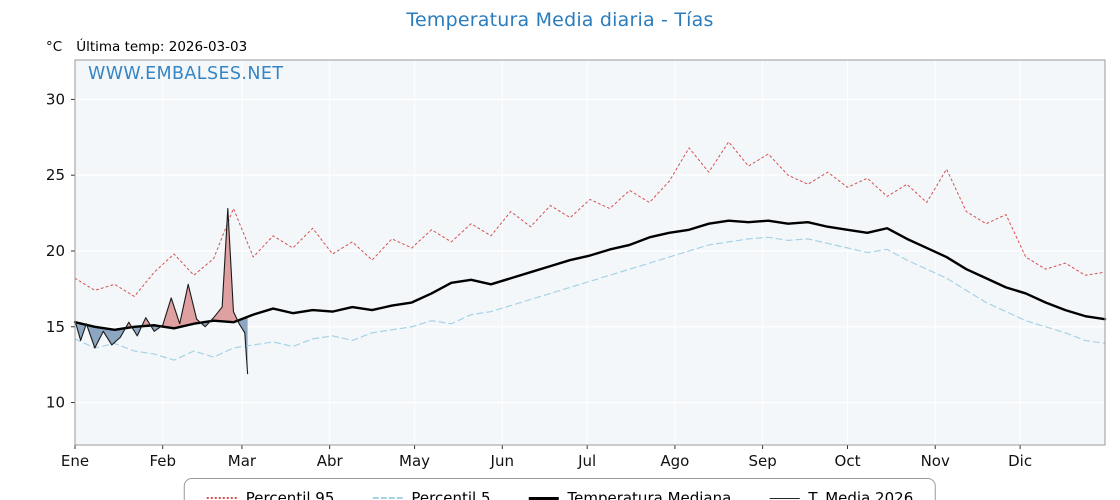 Image resolution: width=1120 pixels, height=500 pixels. I want to click on percentil-5-line-swatch-icon, so click(387, 498).